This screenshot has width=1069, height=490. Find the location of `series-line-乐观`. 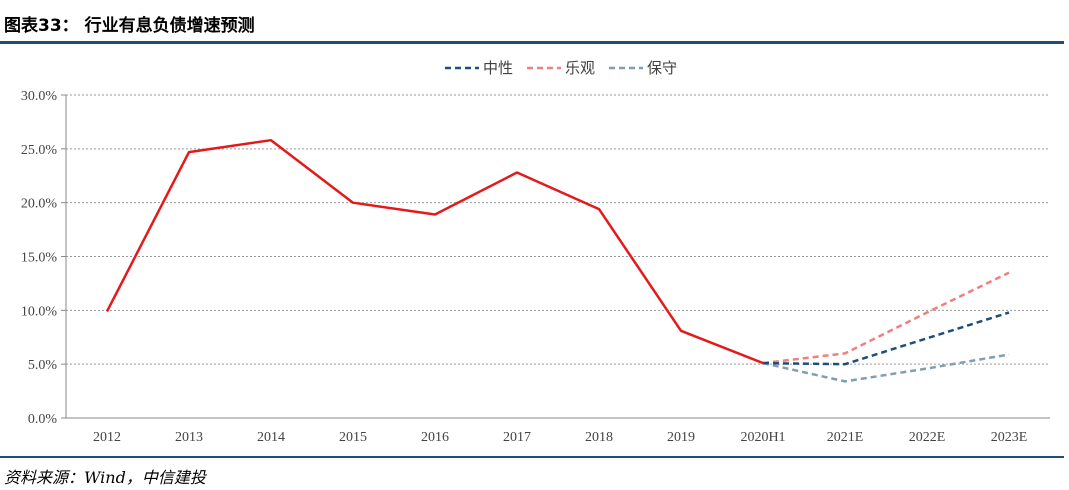

series-line-乐观 is located at coordinates (886, 318).